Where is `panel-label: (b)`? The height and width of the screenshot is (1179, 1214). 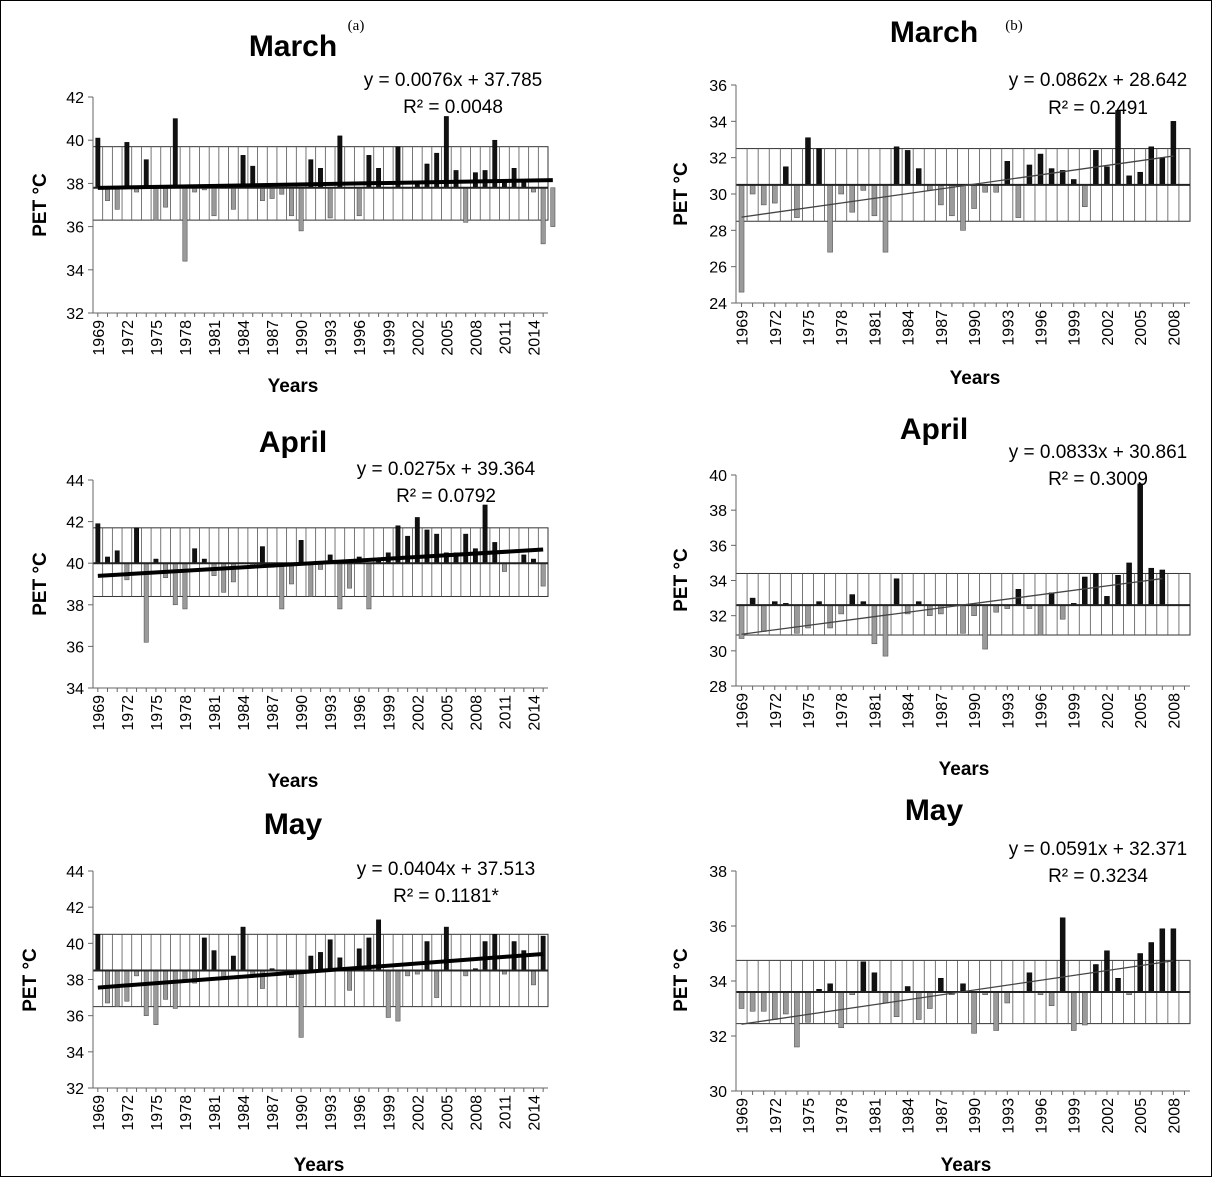 panel-label: (b) is located at coordinates (1014, 26).